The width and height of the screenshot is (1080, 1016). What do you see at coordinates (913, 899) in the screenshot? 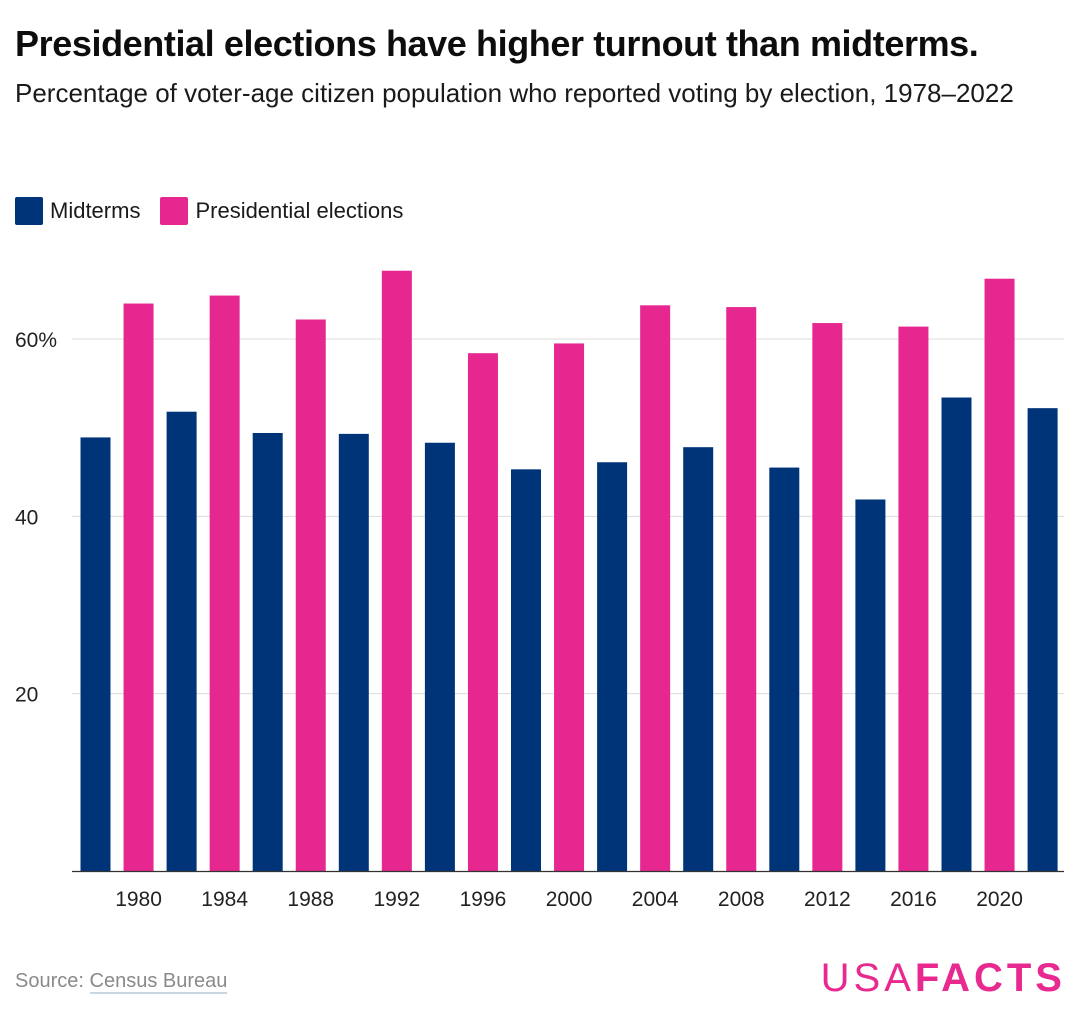
I see `x-tick-label-2016: 2016` at bounding box center [913, 899].